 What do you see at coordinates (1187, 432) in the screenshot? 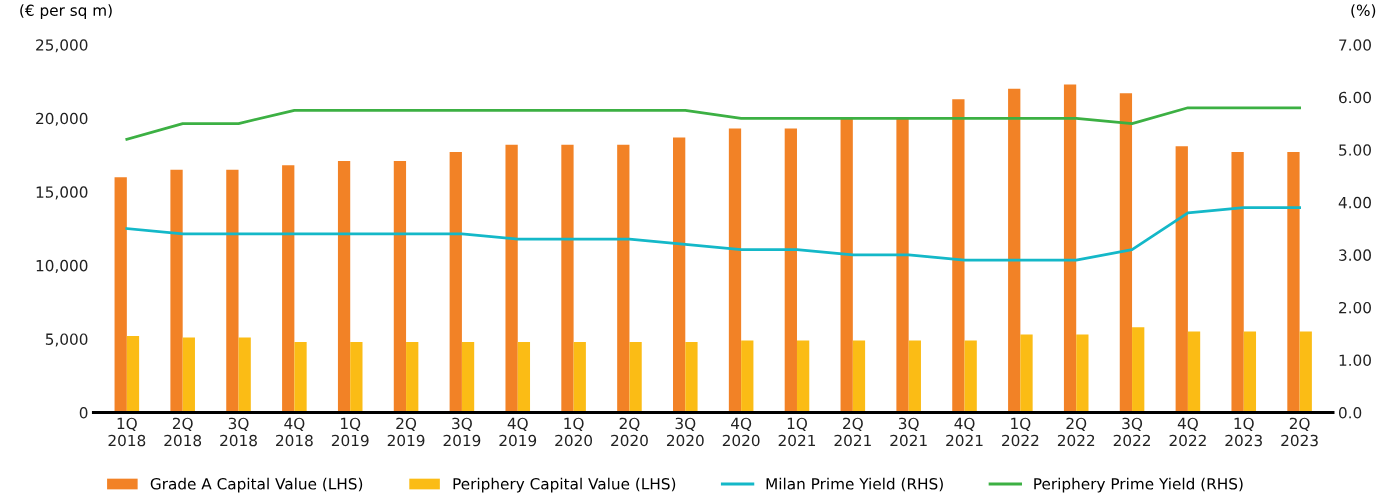
I see `x-tick-label: 4Q 2022` at bounding box center [1187, 432].